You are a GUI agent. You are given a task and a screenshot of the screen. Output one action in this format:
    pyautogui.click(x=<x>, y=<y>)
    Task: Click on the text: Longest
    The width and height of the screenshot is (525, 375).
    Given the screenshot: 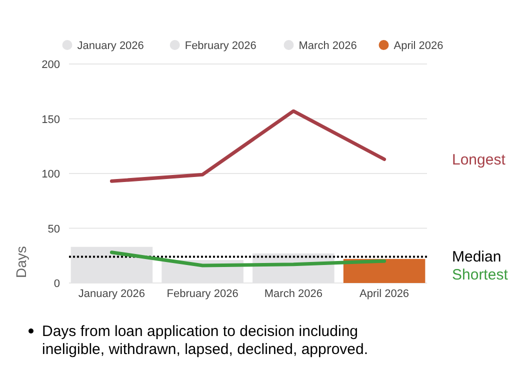 What is the action you would take?
    pyautogui.click(x=479, y=159)
    